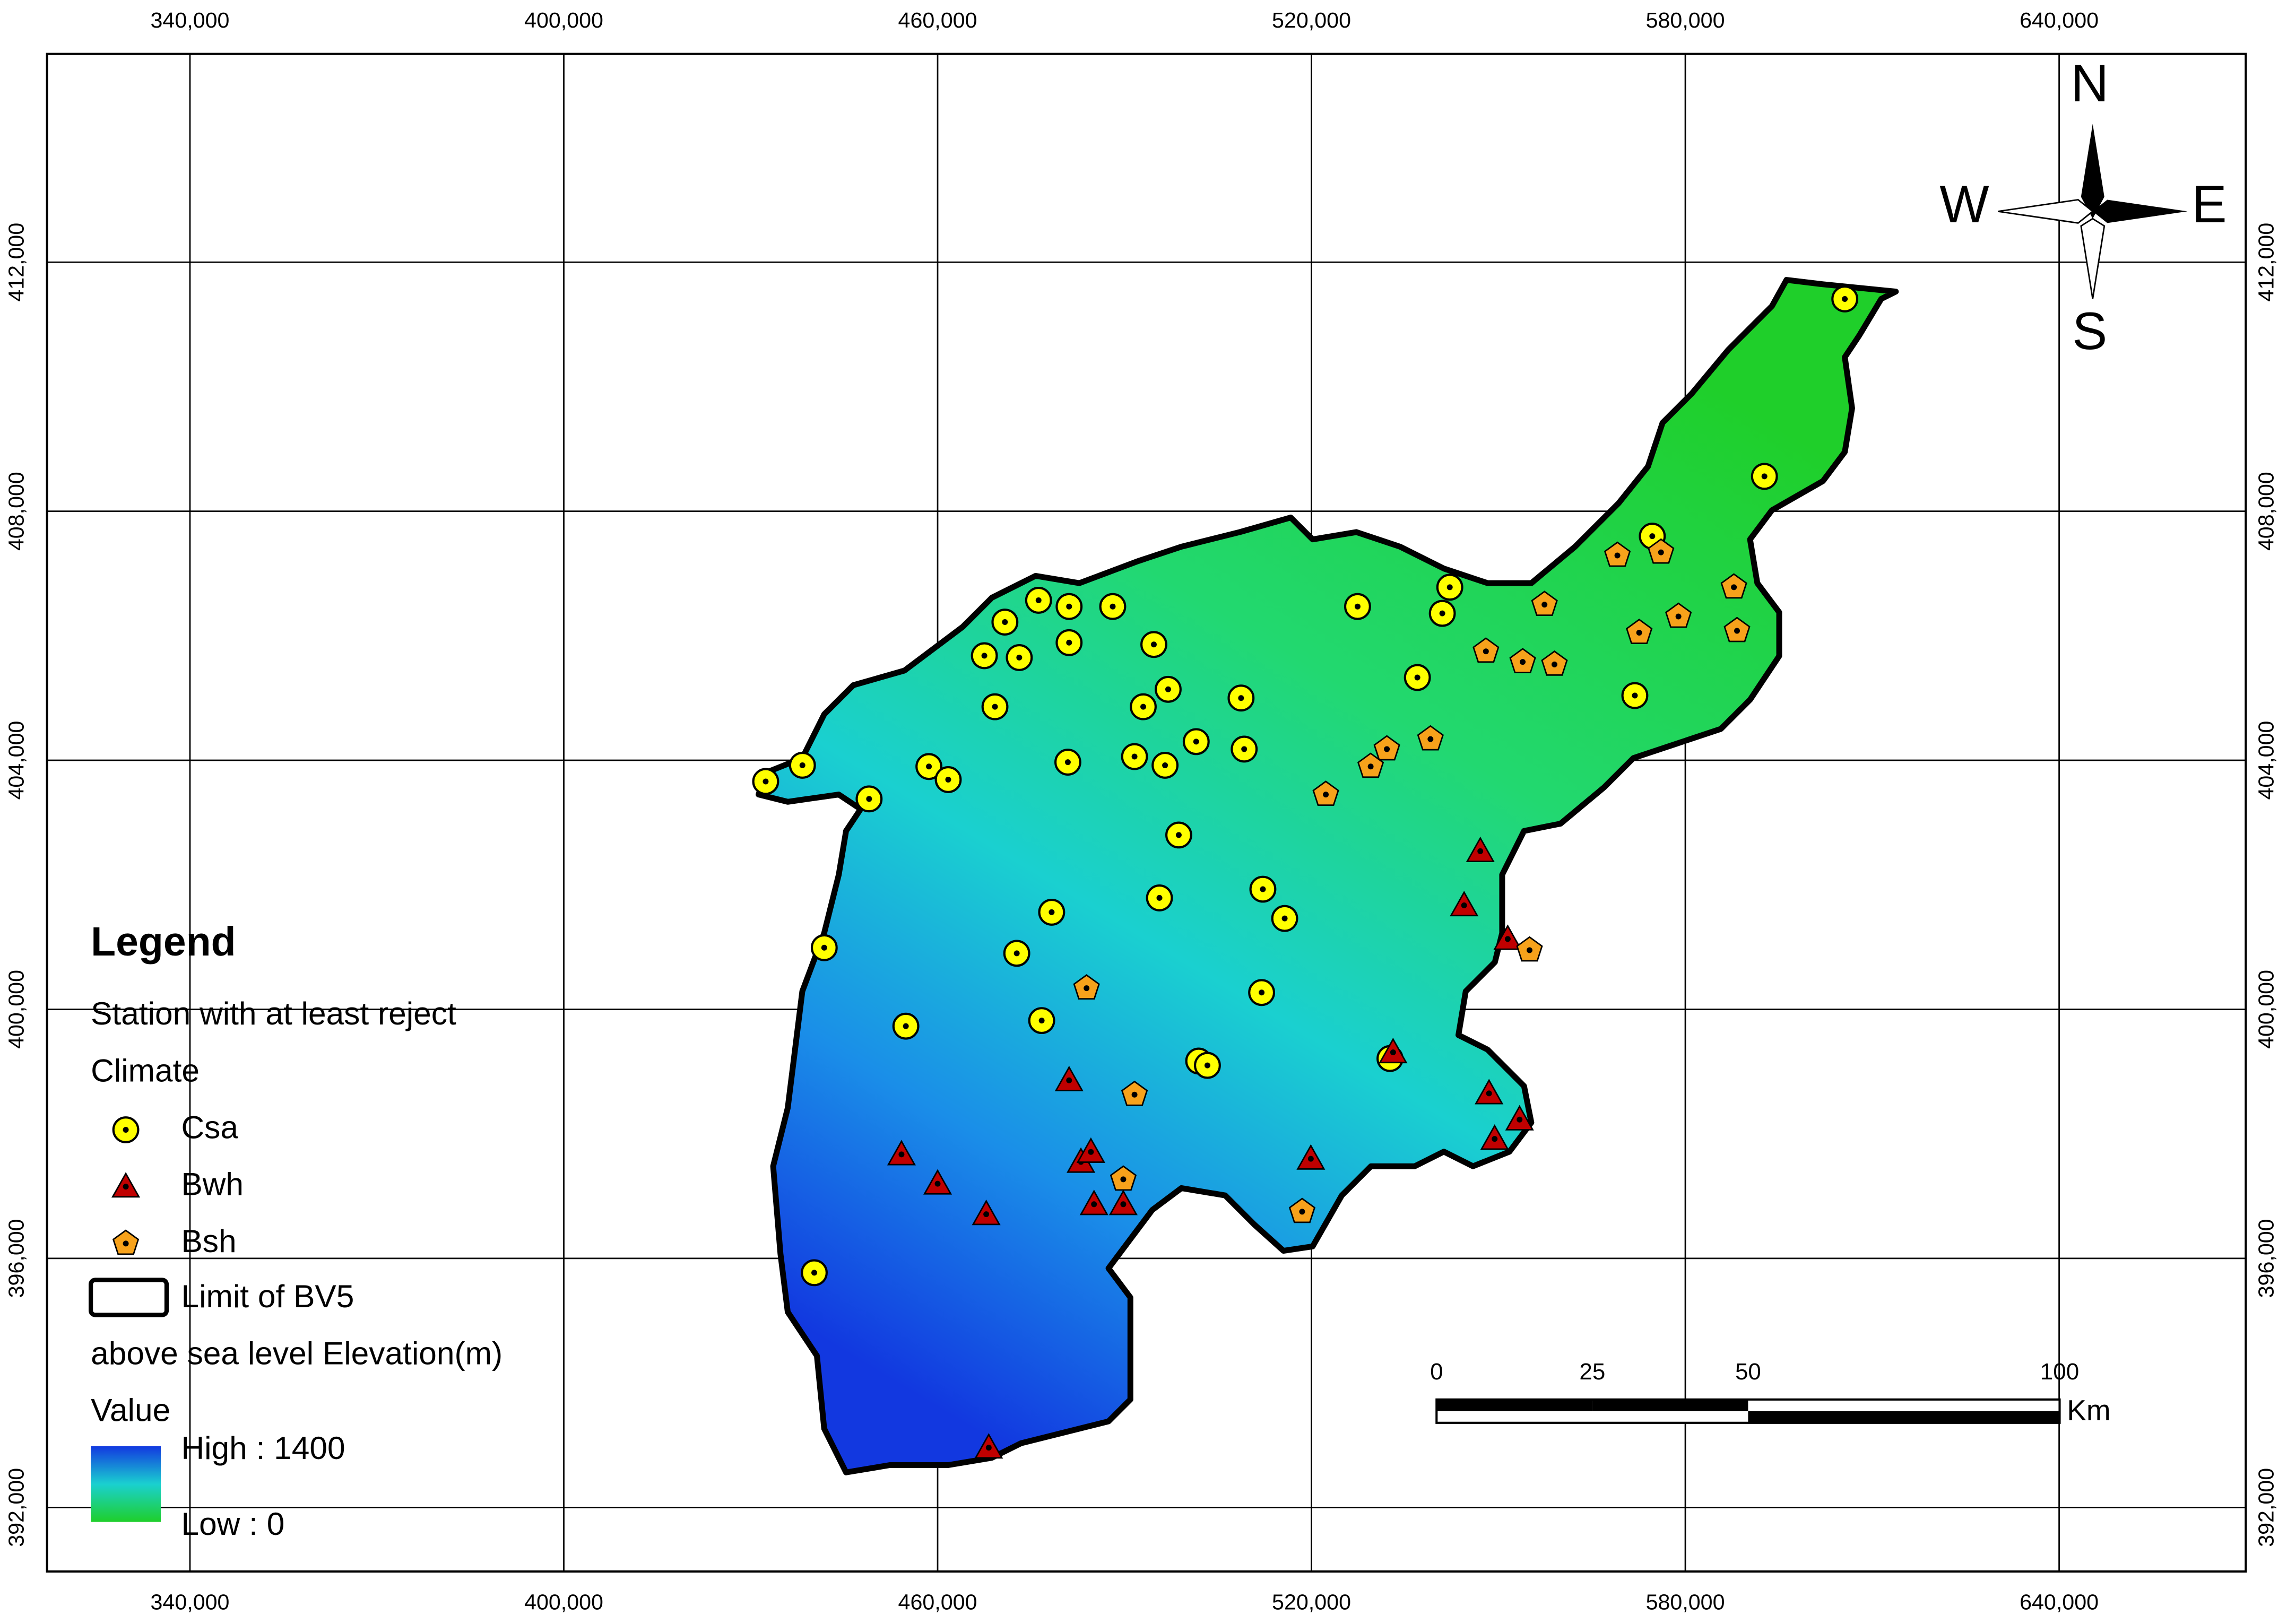 This screenshot has width=2287, height=1624. Describe the element at coordinates (563, 20) in the screenshot. I see `x-tick-label-top: 400,000` at that location.